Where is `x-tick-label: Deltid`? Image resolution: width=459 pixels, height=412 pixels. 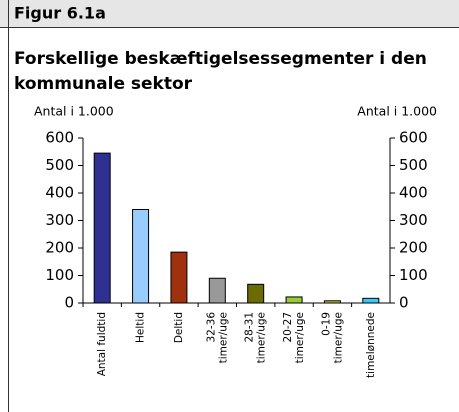
x-tick-label: Deltid is located at coordinates (179, 327).